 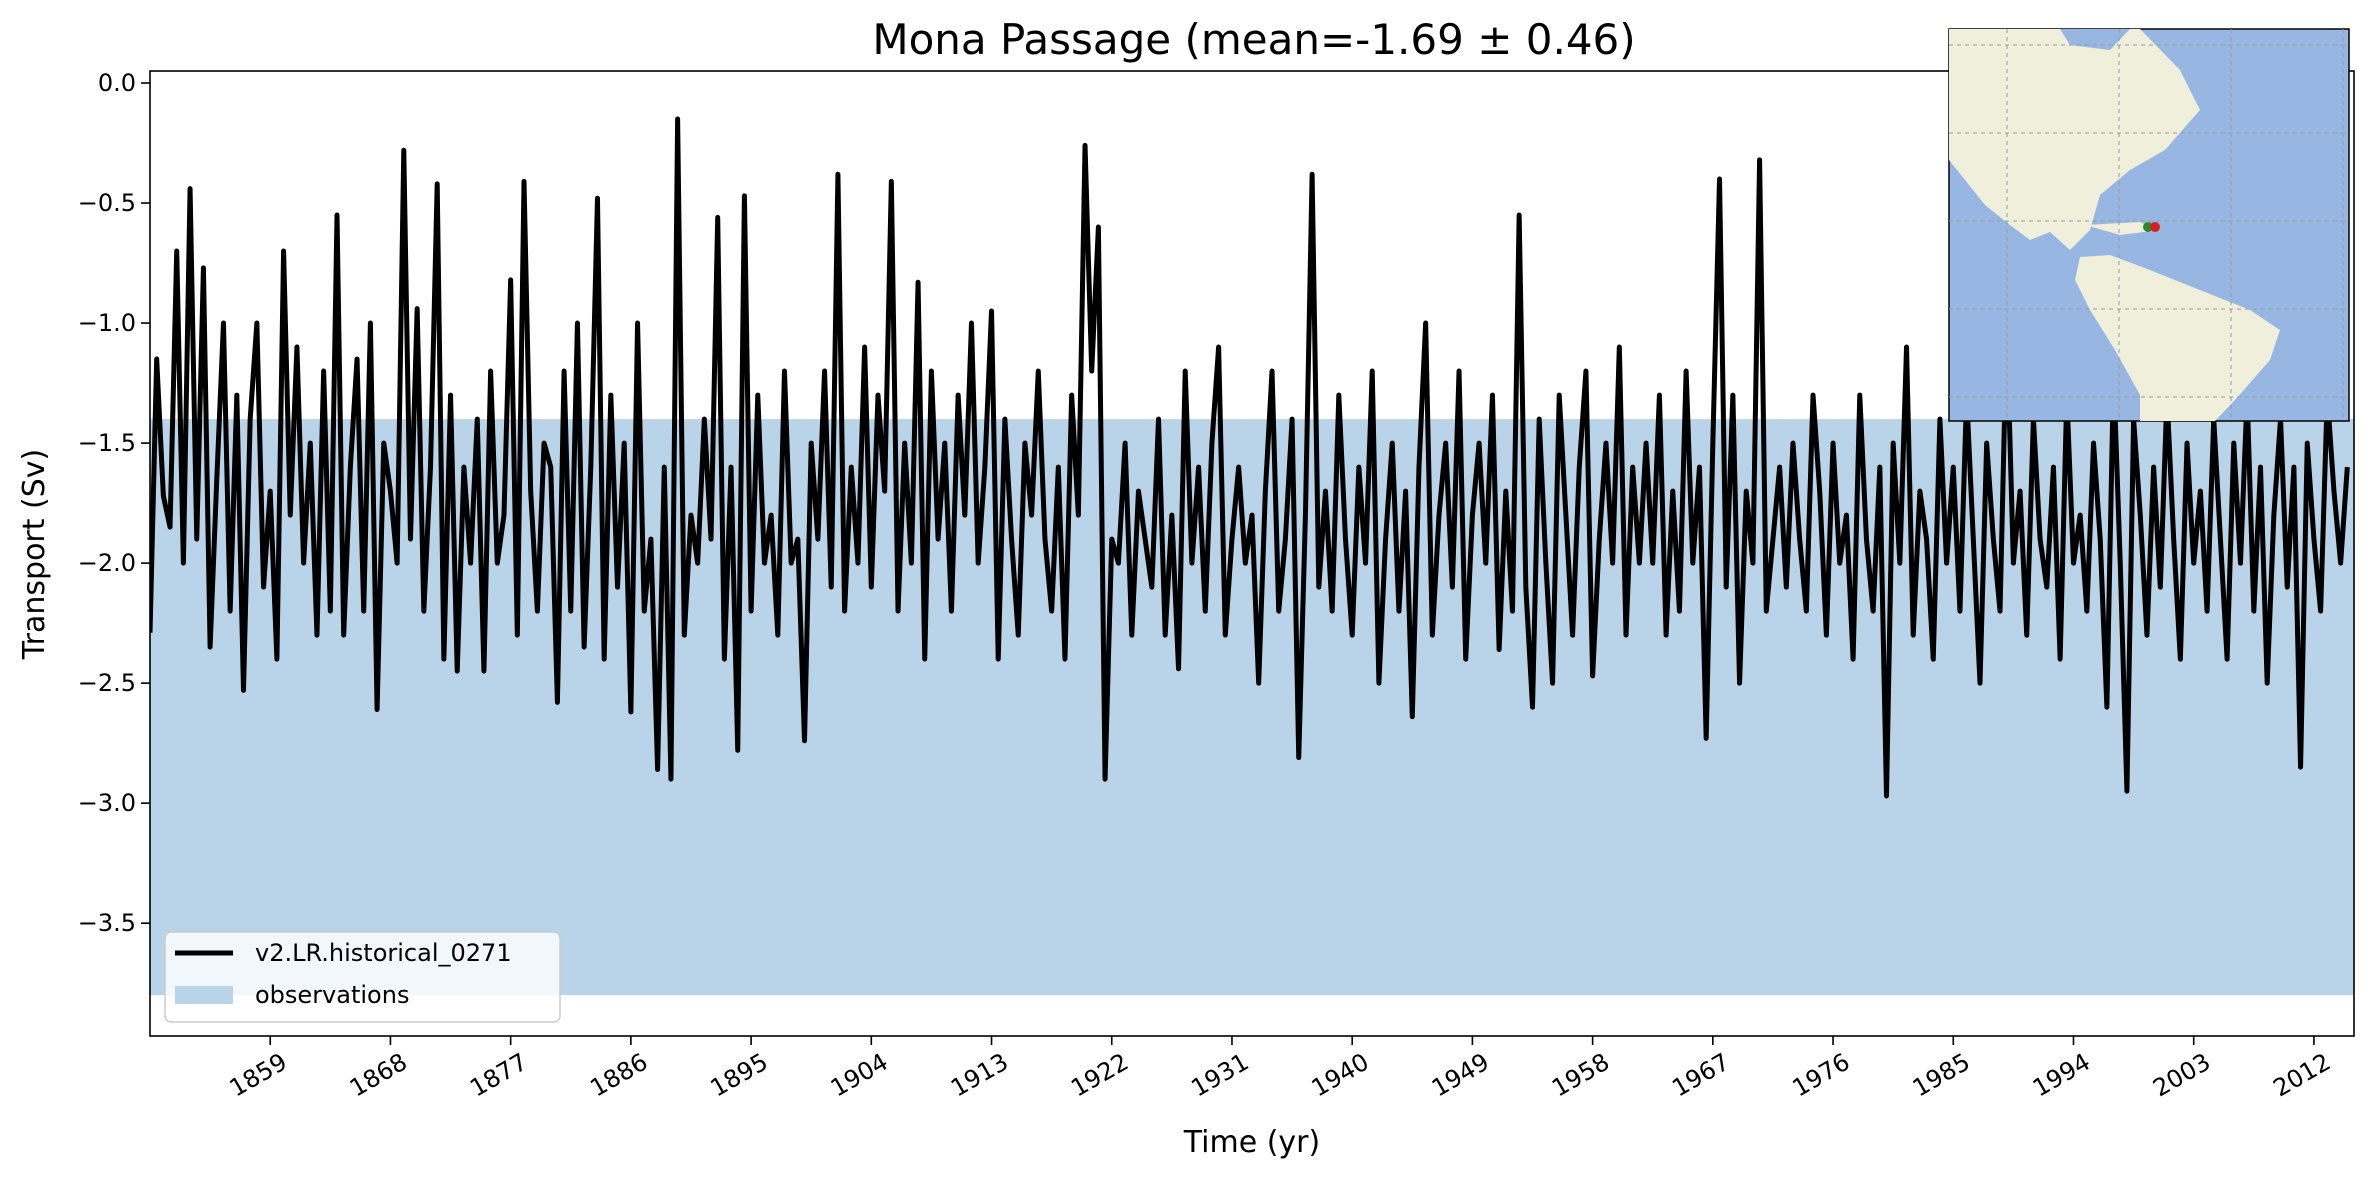 What do you see at coordinates (1941, 1075) in the screenshot?
I see `x-tick-label: 1985` at bounding box center [1941, 1075].